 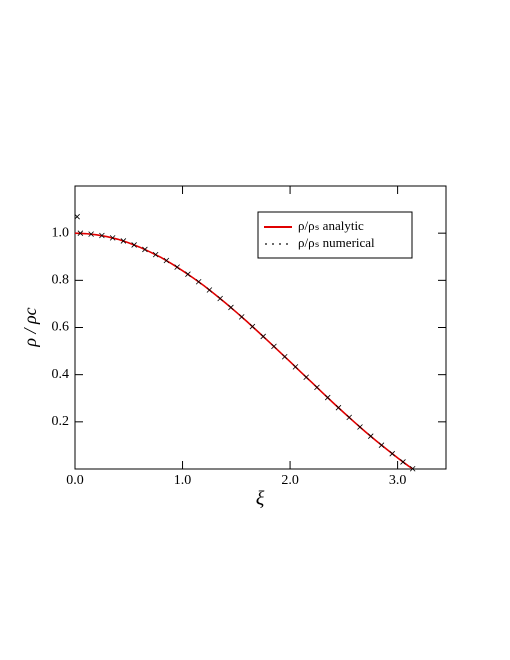 I want to click on legend-label: ρ/ρₛ analytic, so click(x=331, y=225).